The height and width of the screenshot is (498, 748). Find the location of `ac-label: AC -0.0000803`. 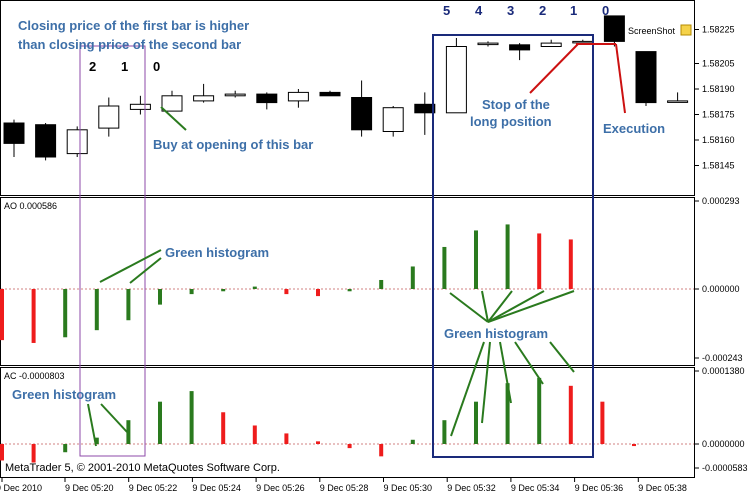

ac-label: AC -0.0000803 is located at coordinates (34, 376).